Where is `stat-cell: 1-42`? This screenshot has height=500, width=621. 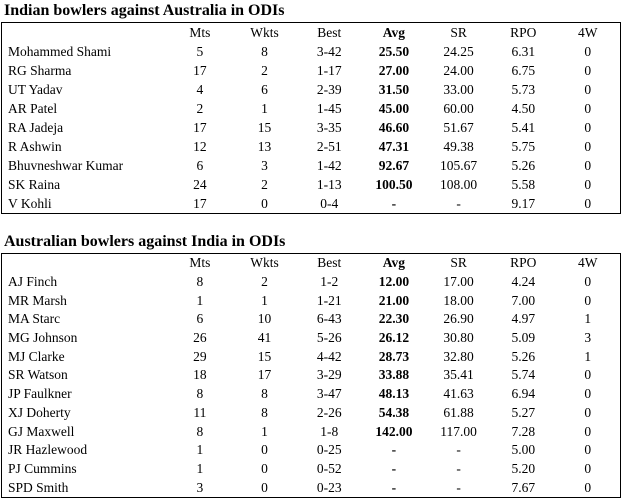 stat-cell: 1-42 is located at coordinates (329, 165).